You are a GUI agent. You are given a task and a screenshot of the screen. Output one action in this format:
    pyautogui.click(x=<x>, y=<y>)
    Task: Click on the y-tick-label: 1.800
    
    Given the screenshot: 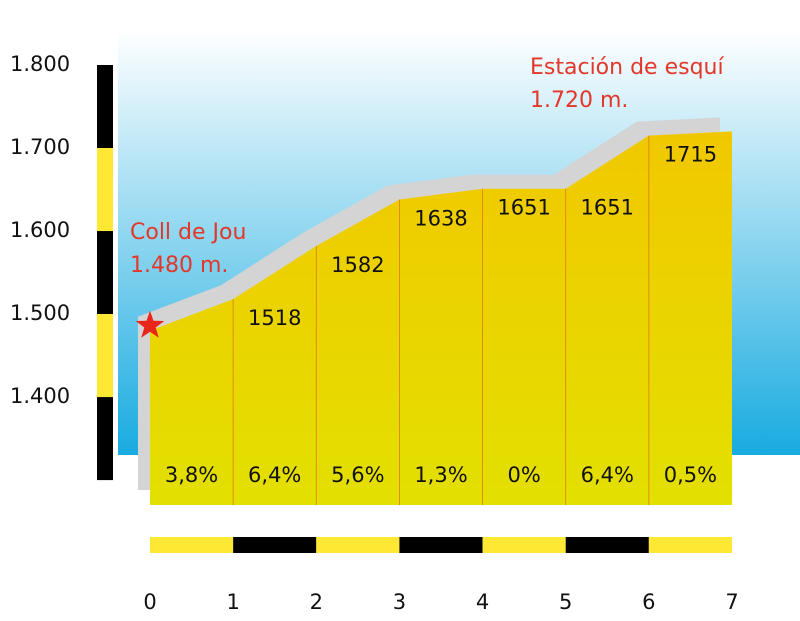 What is the action you would take?
    pyautogui.click(x=40, y=64)
    